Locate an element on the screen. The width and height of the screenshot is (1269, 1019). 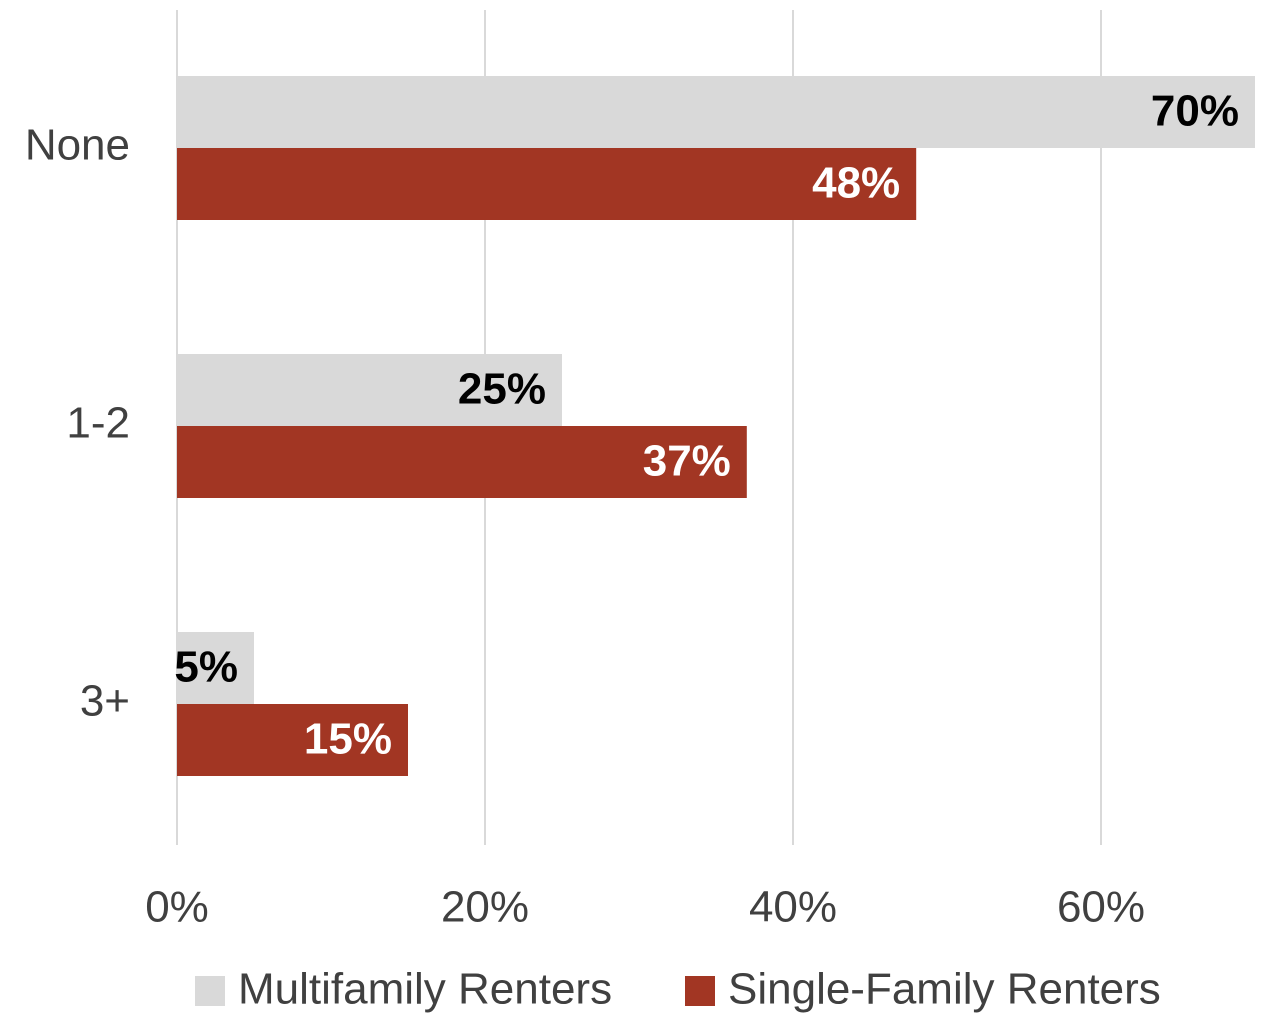
x-tick-label: 0% is located at coordinates (177, 907).